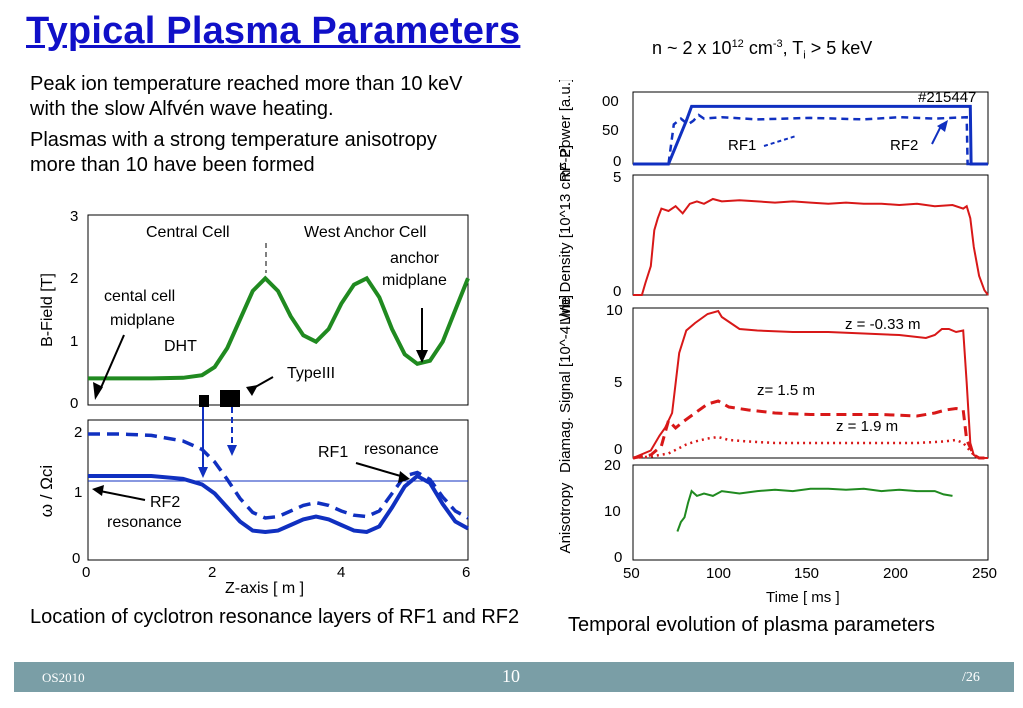 This screenshot has height=708, width=1023. I want to click on time-xticks: 50 100 150 200 250, so click(810, 573).